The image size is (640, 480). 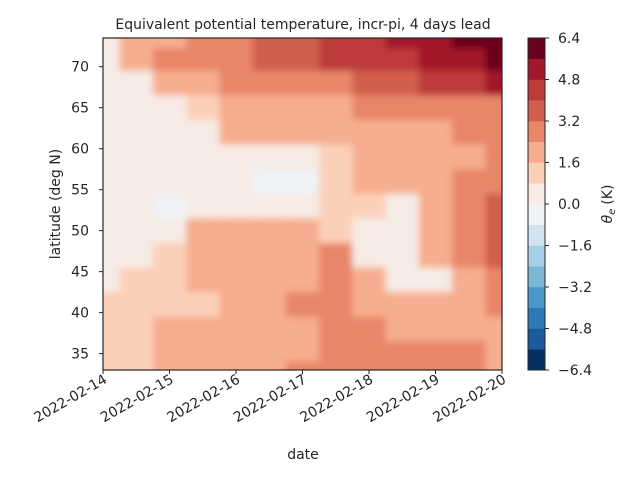 I want to click on y-axis-label: latitude (deg N), so click(x=56, y=204).